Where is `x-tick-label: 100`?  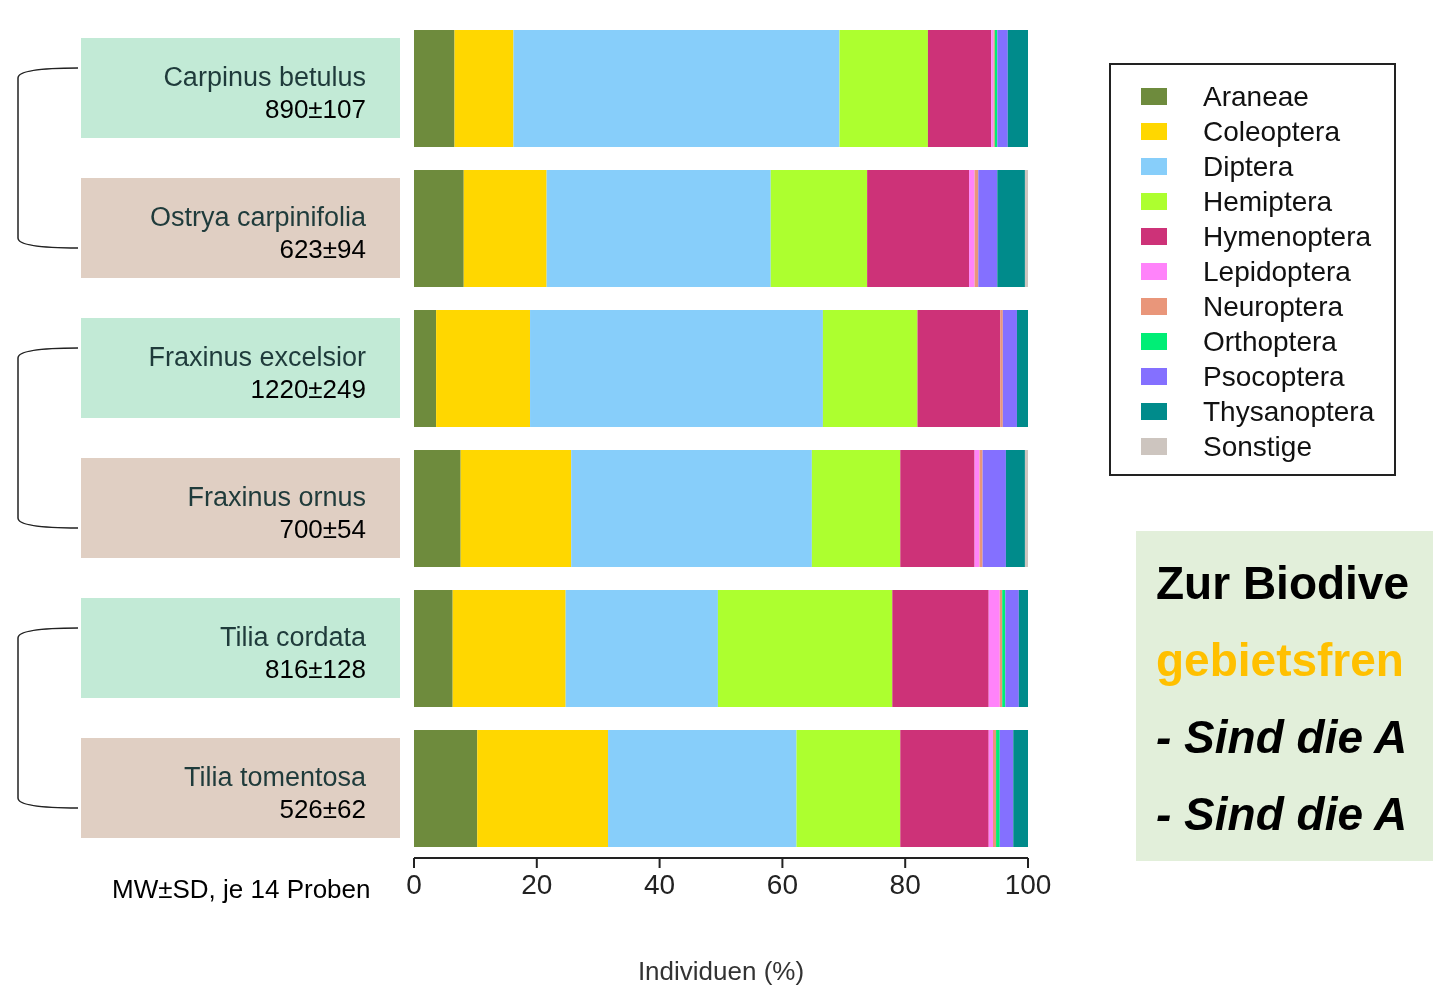
x-tick-label: 100 is located at coordinates (1028, 884).